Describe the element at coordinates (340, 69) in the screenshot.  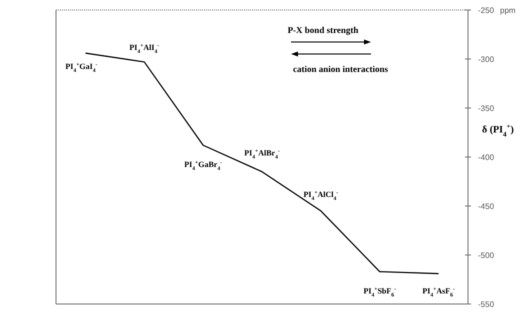
I see `annotation: cation anion interactions` at that location.